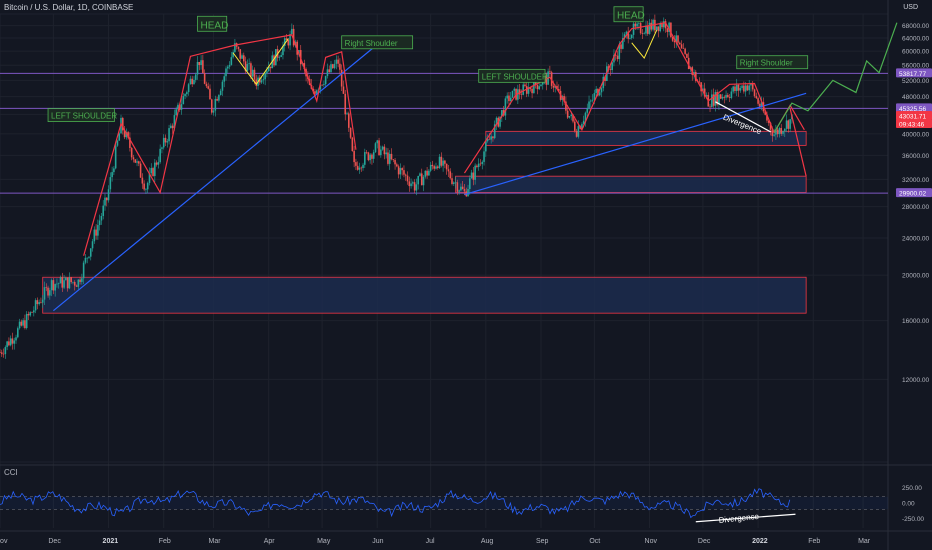 Image resolution: width=932 pixels, height=550 pixels. What do you see at coordinates (395, 503) in the screenshot?
I see `cci-line` at bounding box center [395, 503].